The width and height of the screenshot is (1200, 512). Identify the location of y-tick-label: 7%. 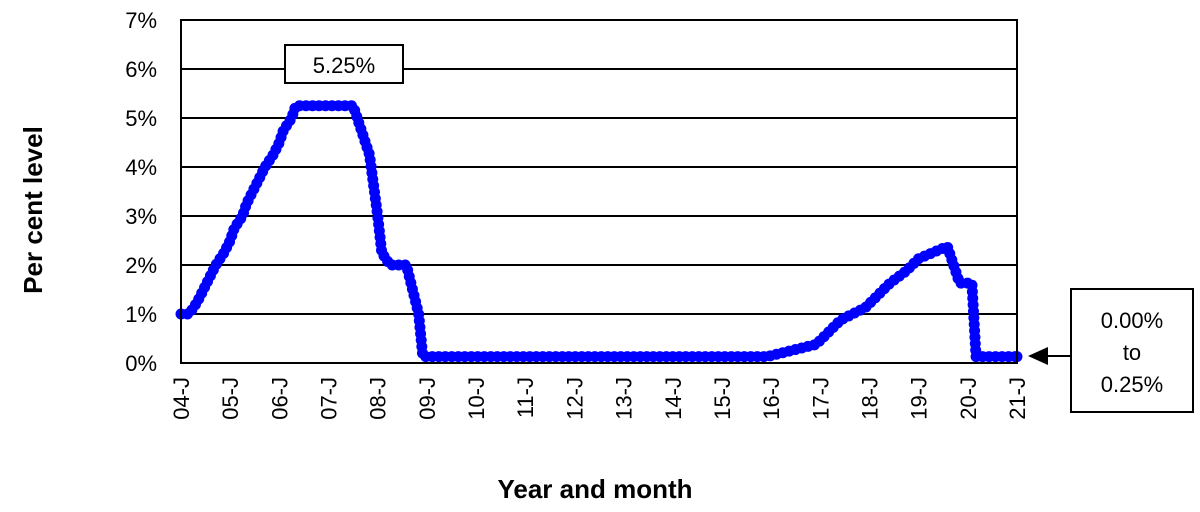
(141, 20).